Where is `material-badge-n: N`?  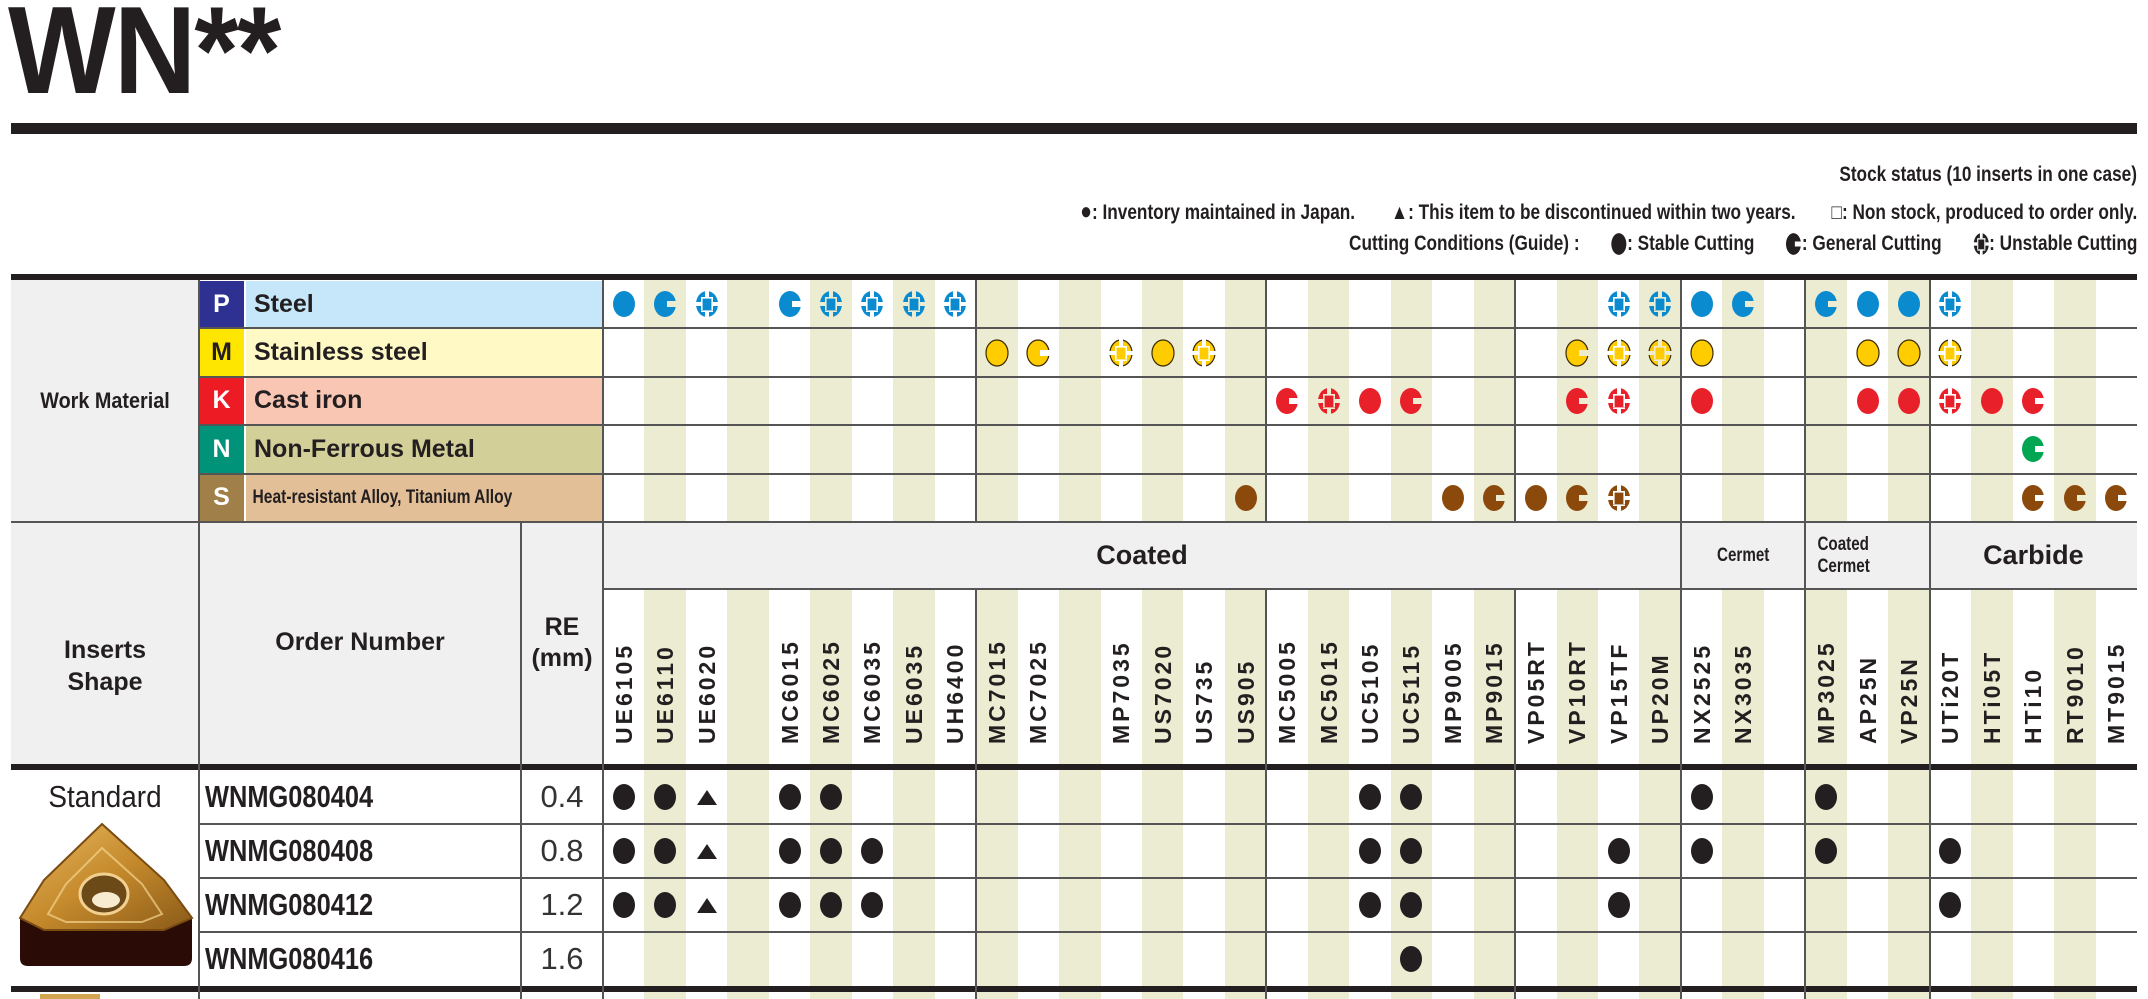
material-badge-n: N is located at coordinates (221, 449).